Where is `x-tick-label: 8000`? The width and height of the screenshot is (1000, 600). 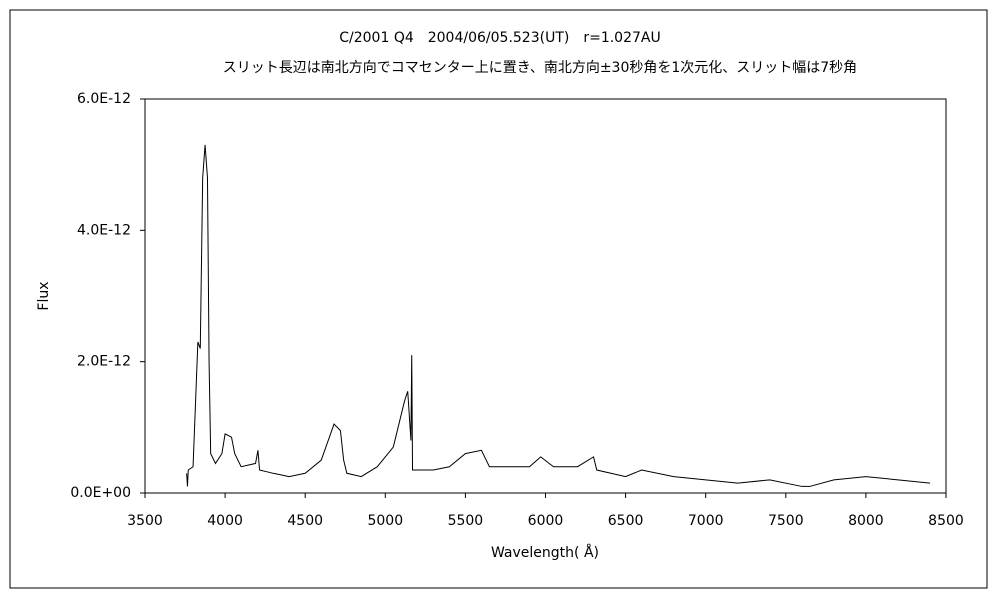 x-tick-label: 8000 is located at coordinates (866, 521).